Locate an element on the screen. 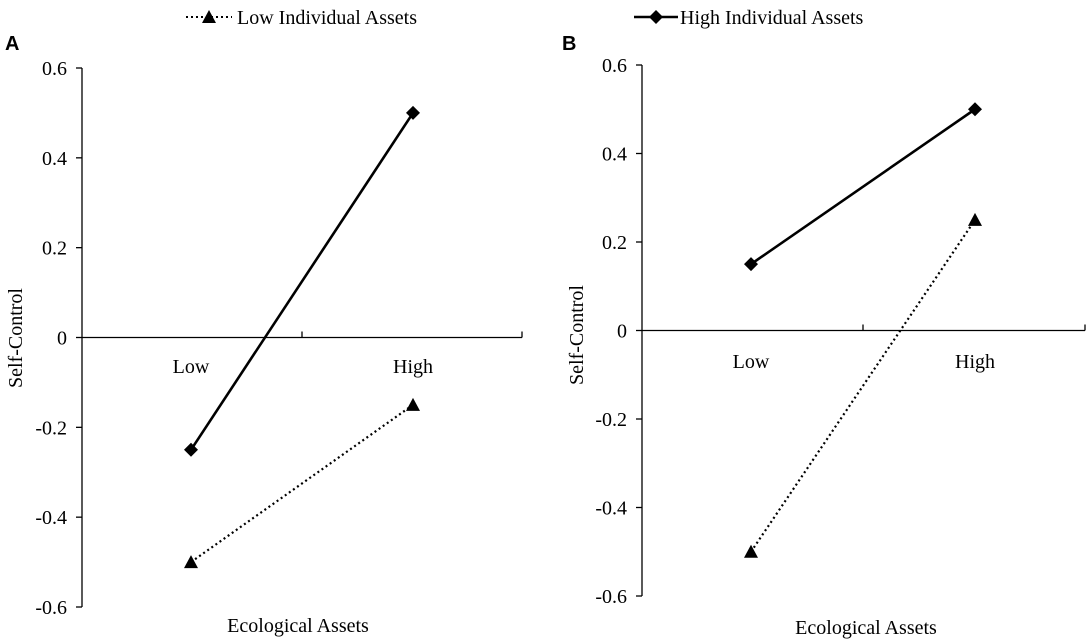 The width and height of the screenshot is (1092, 643). y-tick-label-a-3: 0 is located at coordinates (62, 339).